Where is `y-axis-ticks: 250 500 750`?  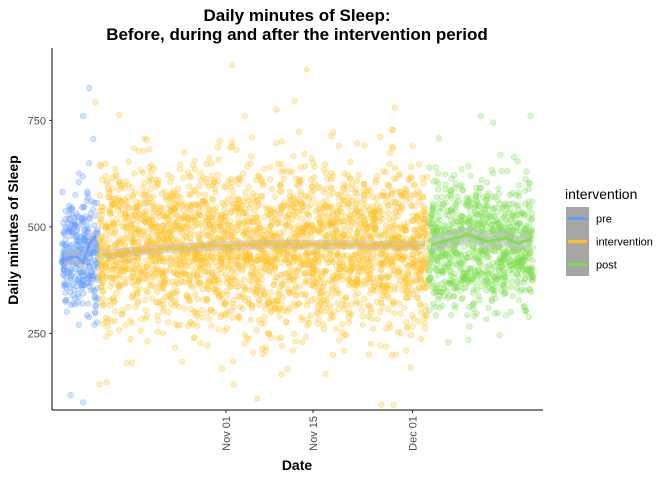
y-axis-ticks: 250 500 750 is located at coordinates (40, 227).